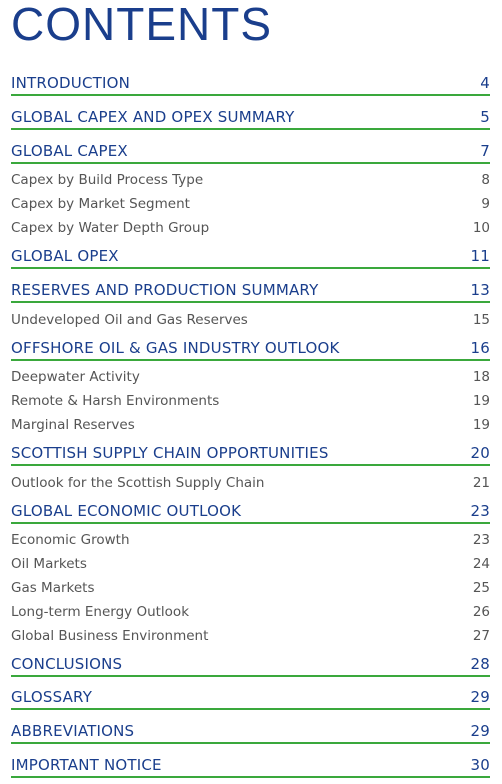 This screenshot has width=502, height=784. I want to click on toc-entry-label: IMPORTANT NOTICE, so click(86, 765).